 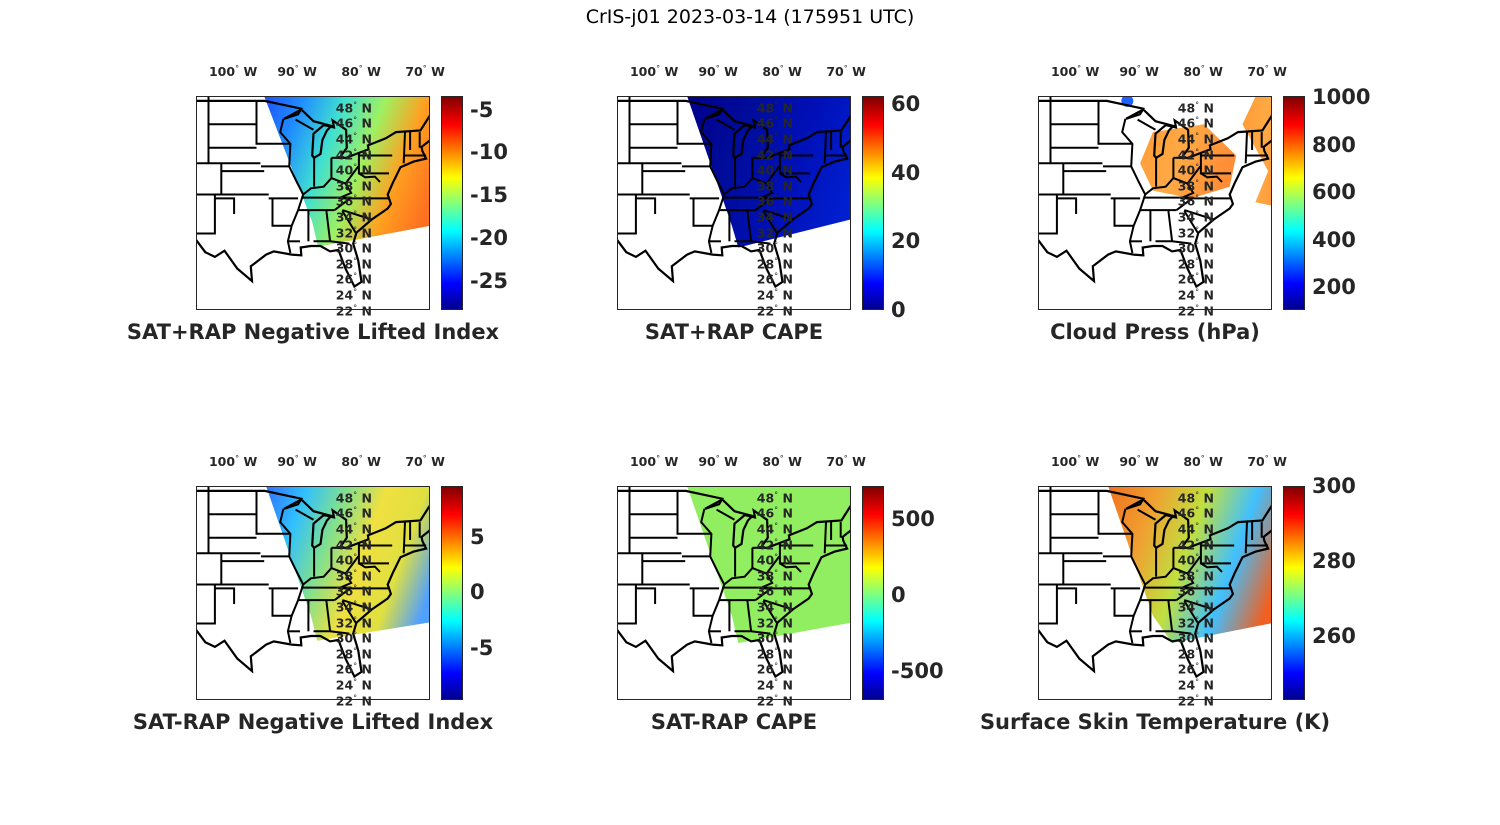 What do you see at coordinates (734, 332) in the screenshot?
I see `panel-title: SAT+RAP CAPE` at bounding box center [734, 332].